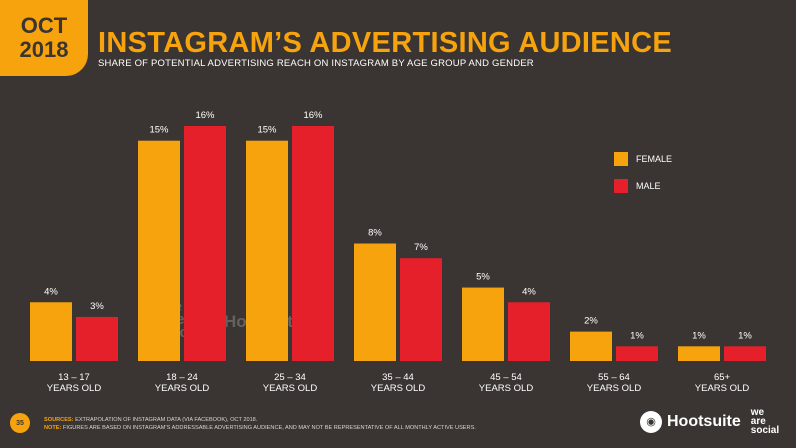 The height and width of the screenshot is (448, 796). Describe the element at coordinates (591, 321) in the screenshot. I see `data-label-female: 2%` at that location.